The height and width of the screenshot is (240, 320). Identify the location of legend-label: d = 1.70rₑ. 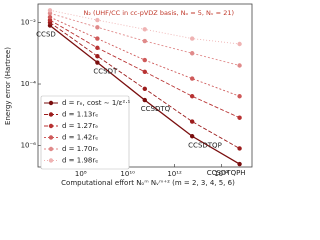
(80, 149).